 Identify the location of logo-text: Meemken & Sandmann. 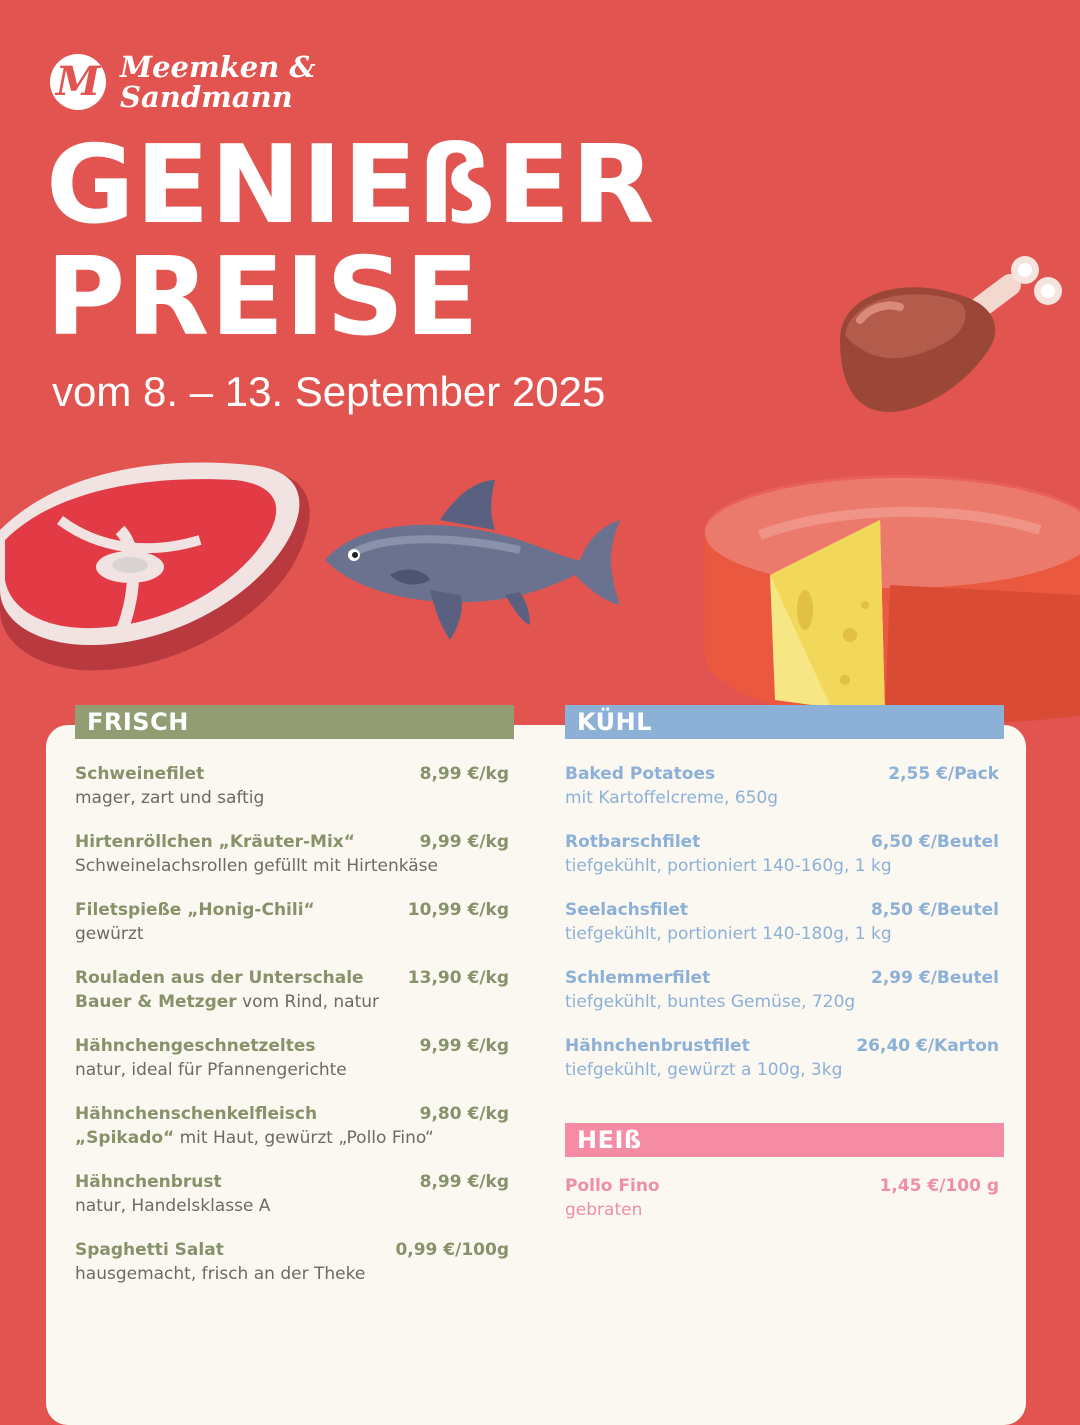
(218, 82).